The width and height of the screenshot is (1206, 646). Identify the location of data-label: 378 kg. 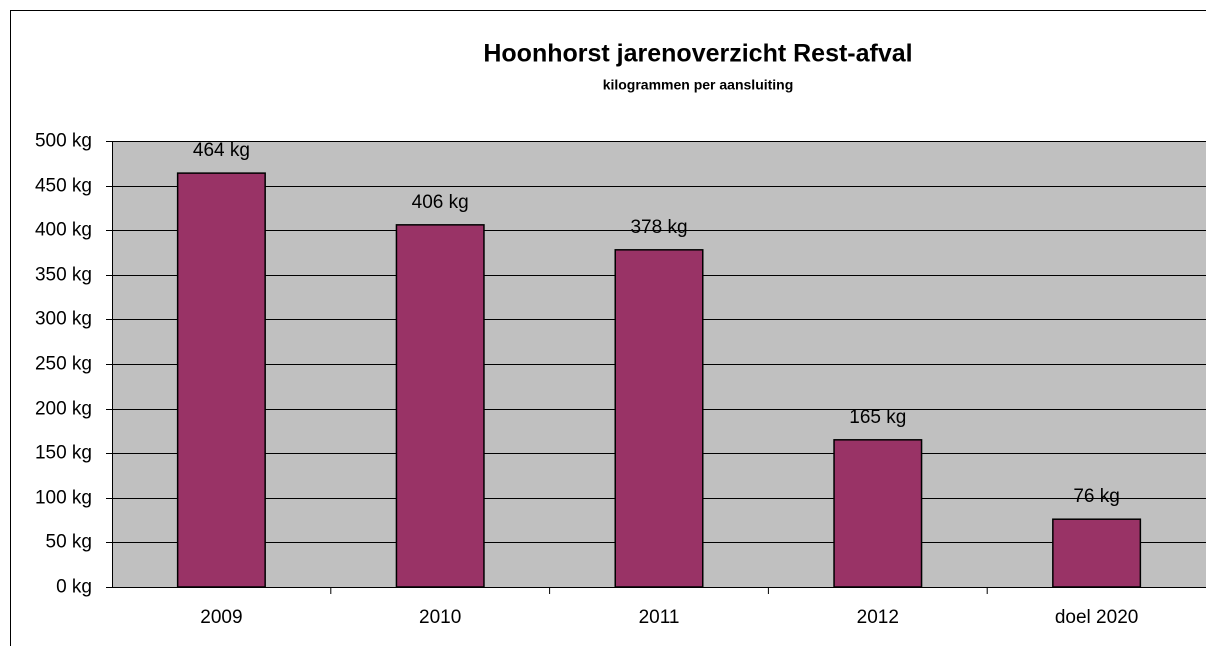
(658, 227).